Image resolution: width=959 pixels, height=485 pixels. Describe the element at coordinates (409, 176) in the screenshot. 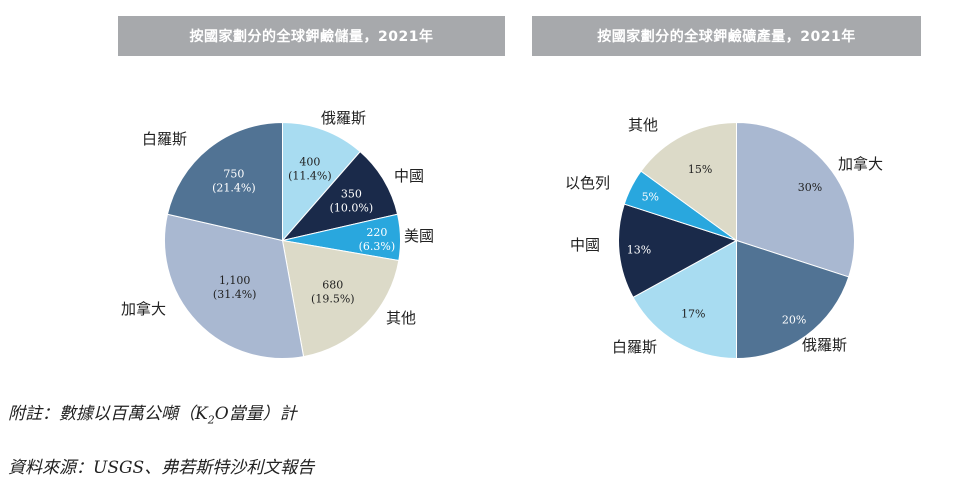

I see `reserves-label-china: 中國` at that location.